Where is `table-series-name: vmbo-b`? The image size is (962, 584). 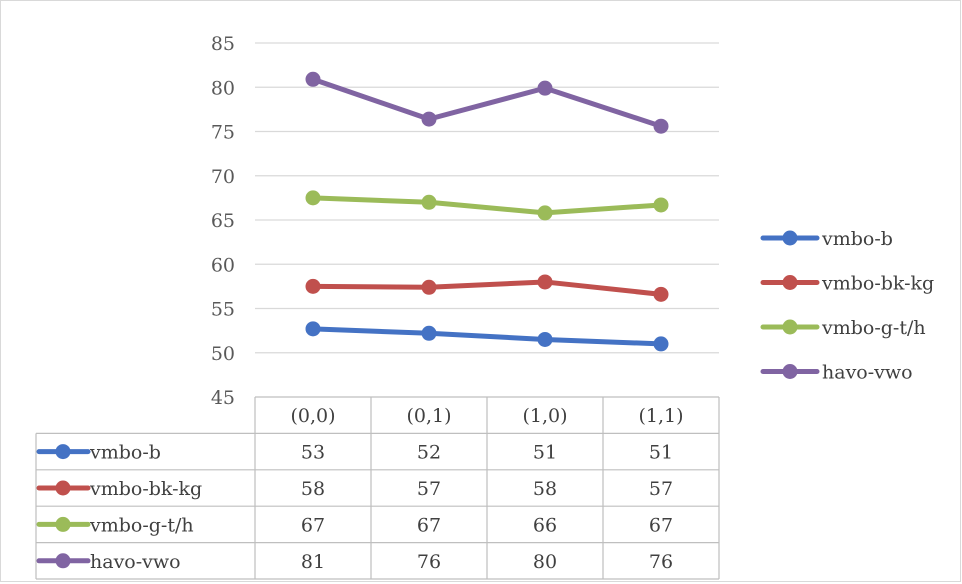
table-series-name: vmbo-b is located at coordinates (125, 453).